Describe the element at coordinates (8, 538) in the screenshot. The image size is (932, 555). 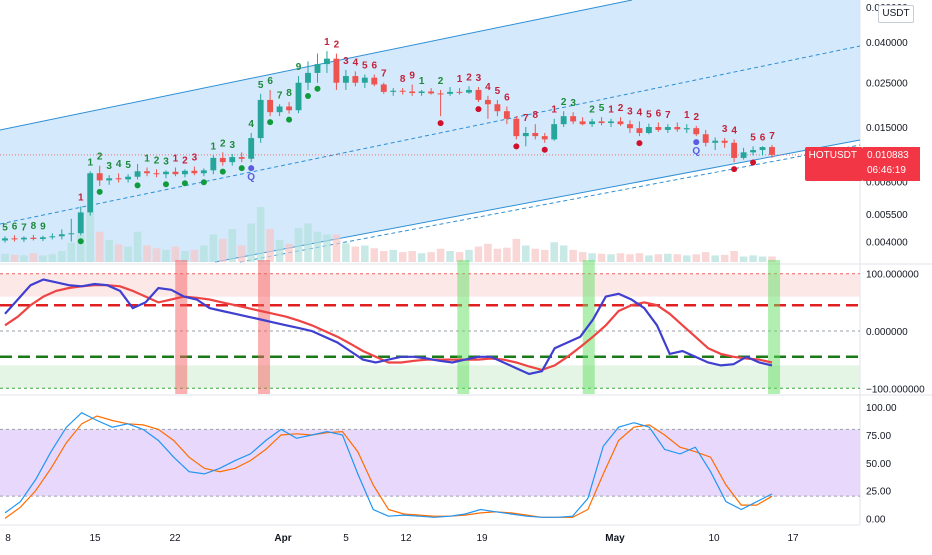
I see `time-tick-label: 8` at that location.